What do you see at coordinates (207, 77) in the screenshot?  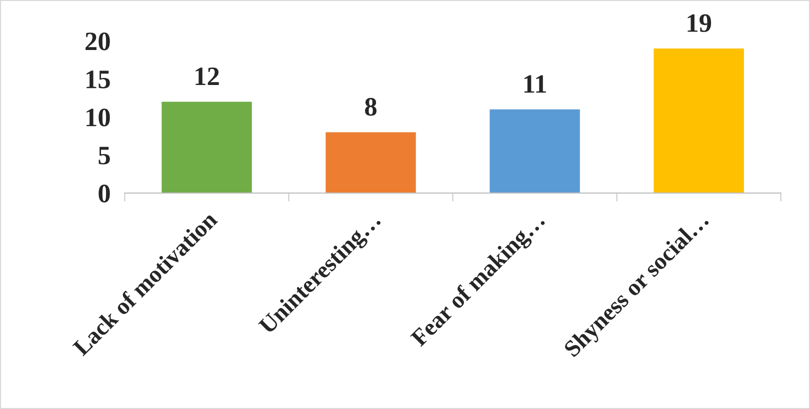 I see `data-label: 12` at bounding box center [207, 77].